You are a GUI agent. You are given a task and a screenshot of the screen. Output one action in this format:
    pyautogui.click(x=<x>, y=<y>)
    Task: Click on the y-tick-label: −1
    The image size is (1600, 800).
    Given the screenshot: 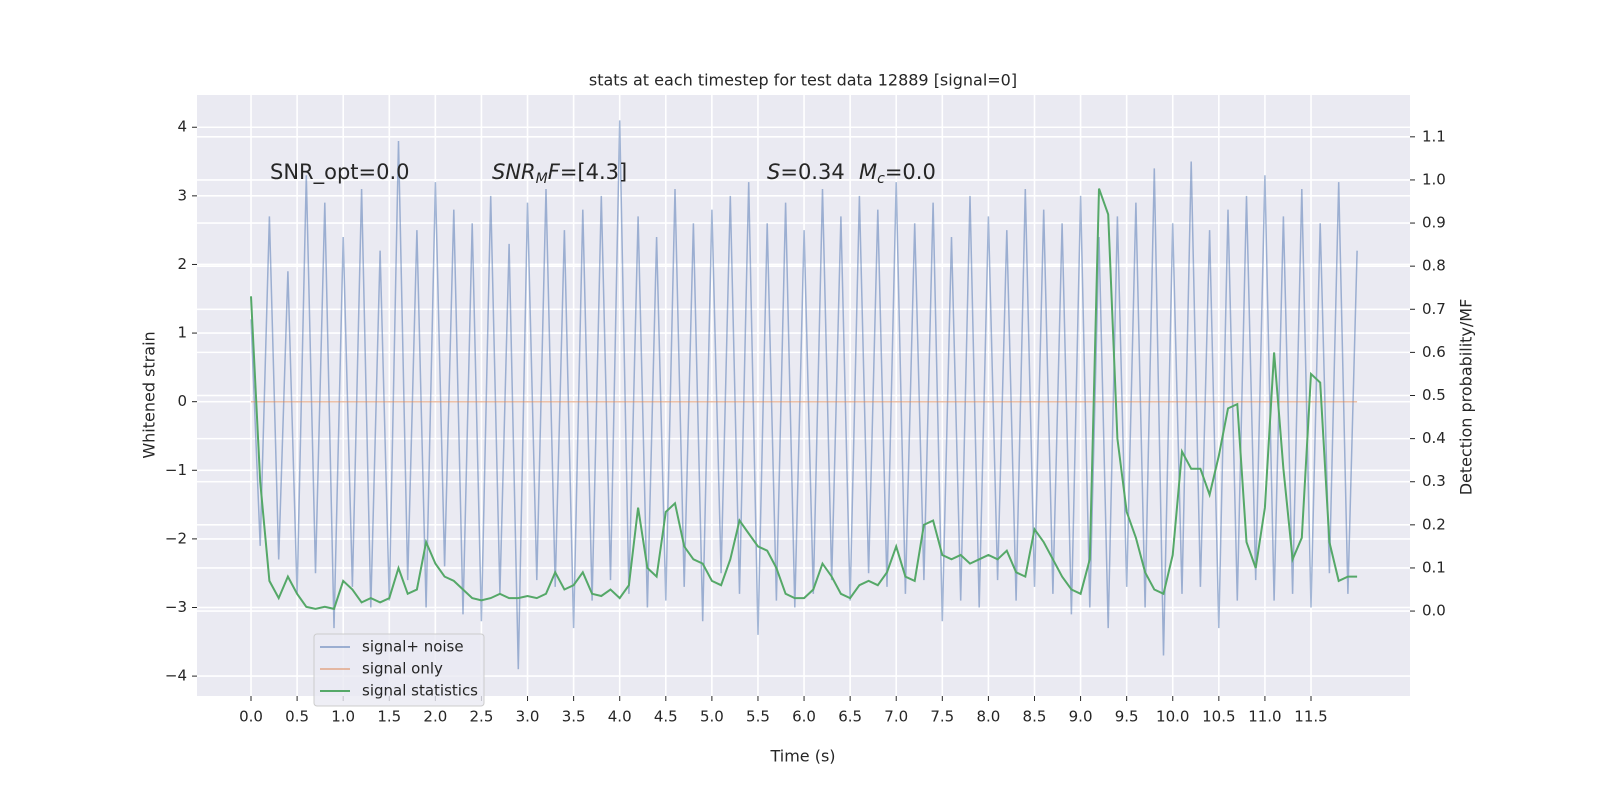 What is the action you would take?
    pyautogui.click(x=176, y=470)
    